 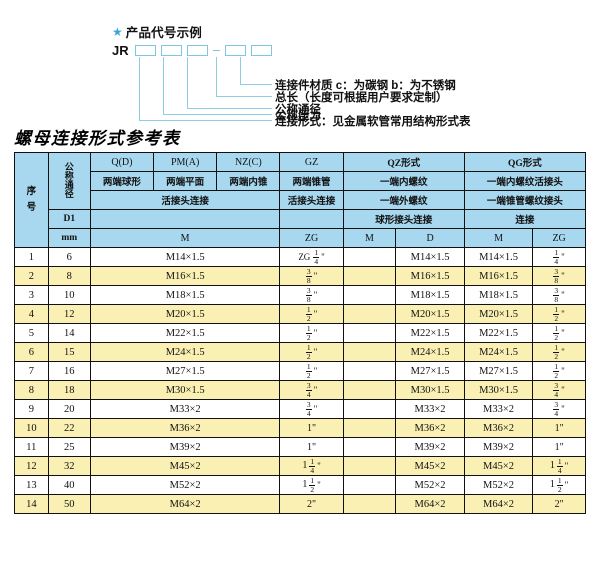 I want to click on table-title: 螺母连接形式参考表, so click(x=97, y=138).